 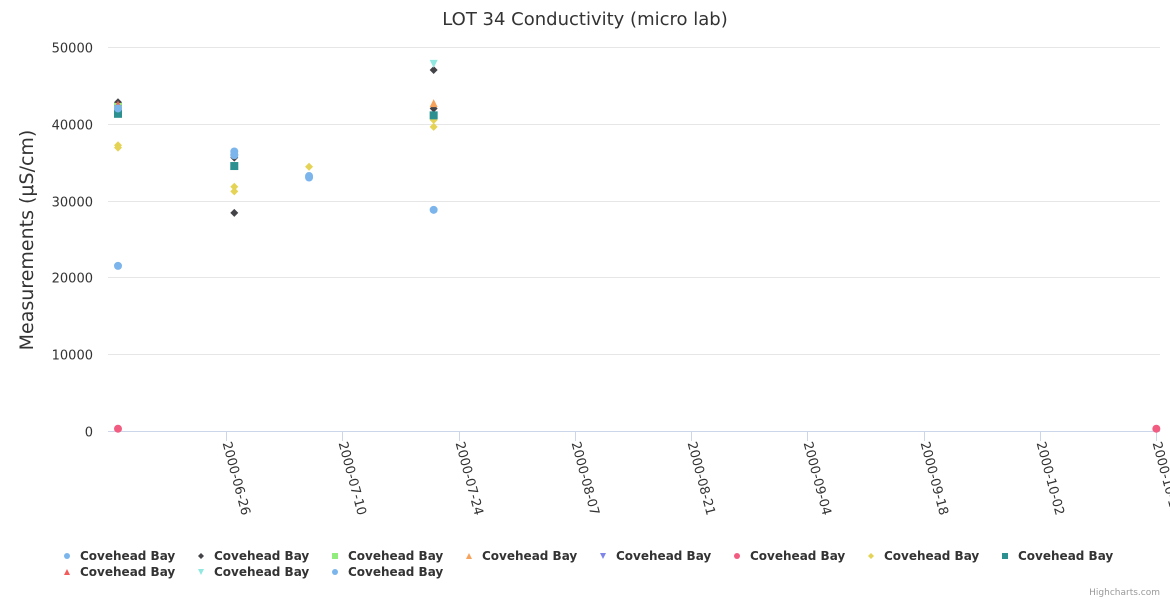 I want to click on legend-item-7: Covehead Bay, so click(x=923, y=556).